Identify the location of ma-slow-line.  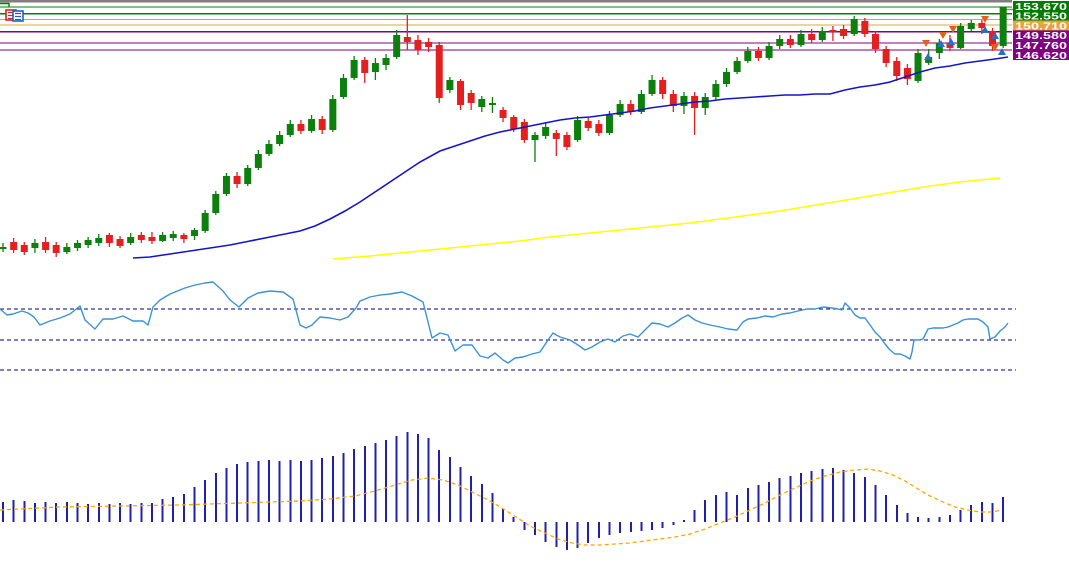
(666, 218).